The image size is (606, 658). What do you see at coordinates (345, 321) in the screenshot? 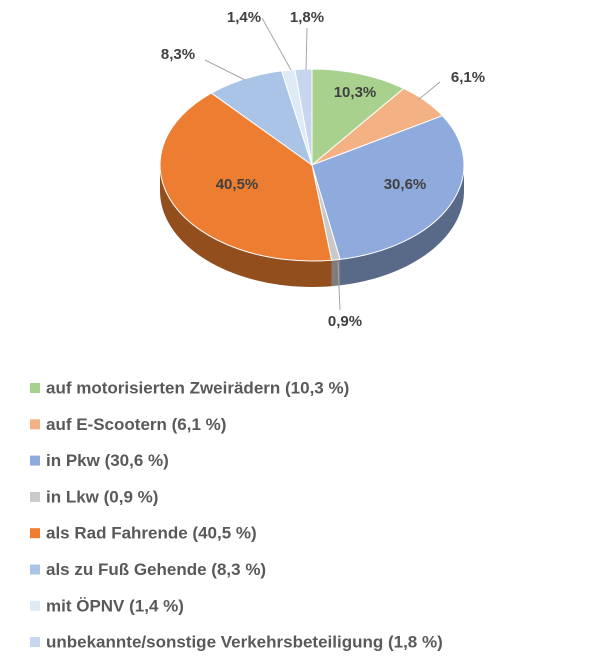
I see `data-label: 0,9%` at bounding box center [345, 321].